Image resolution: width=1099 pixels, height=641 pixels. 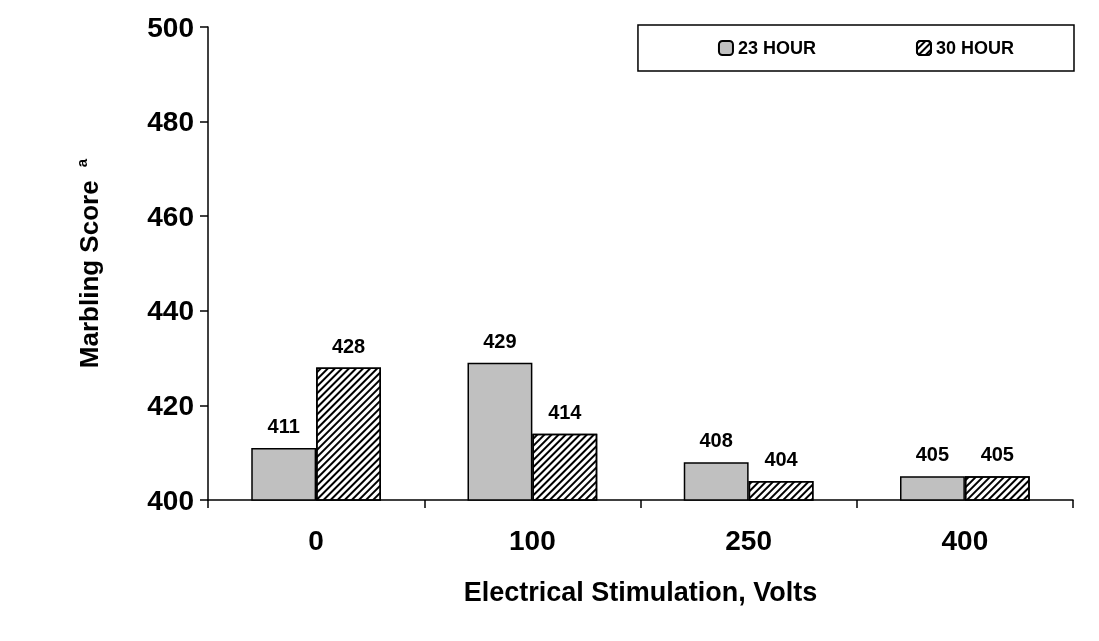 I want to click on legend-label: 30 HOUR, so click(x=975, y=48).